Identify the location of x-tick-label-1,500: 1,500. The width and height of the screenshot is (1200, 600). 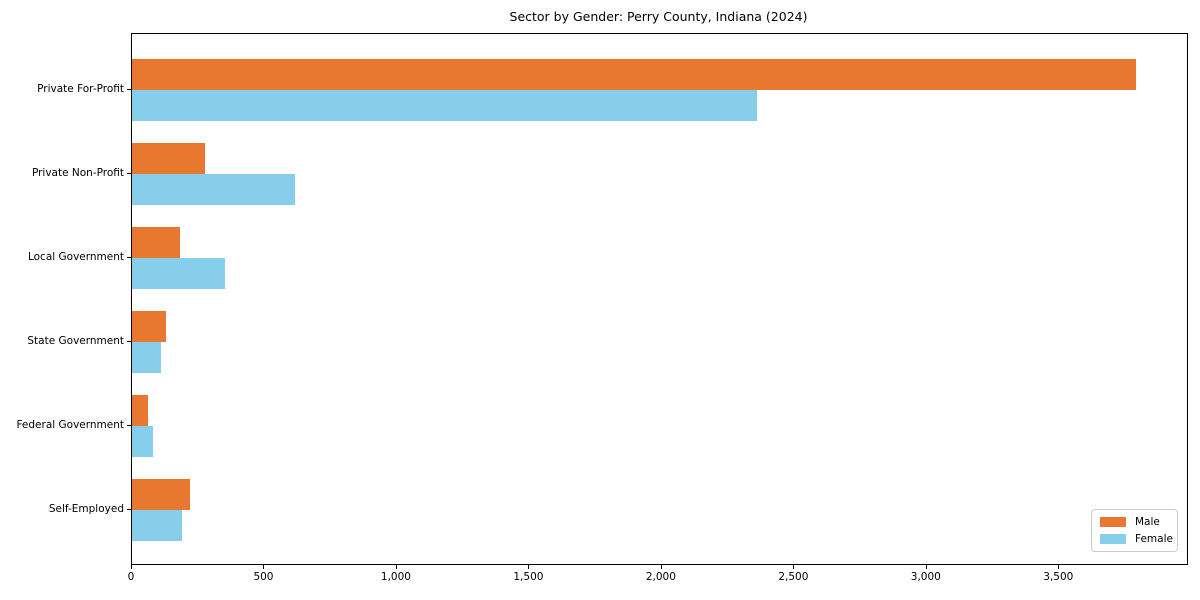
(528, 577).